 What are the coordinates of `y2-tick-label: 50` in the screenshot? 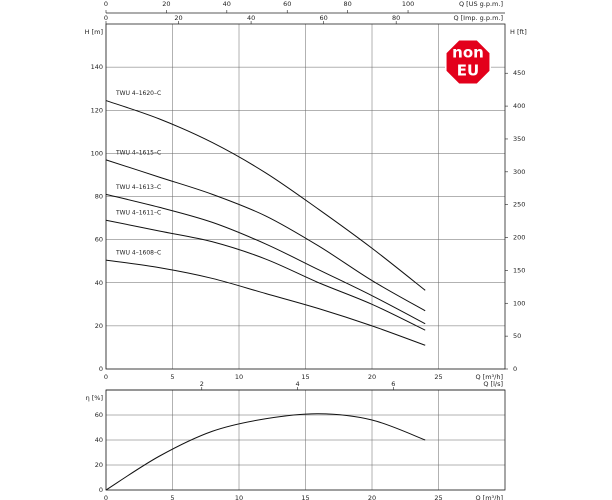 It's located at (517, 336).